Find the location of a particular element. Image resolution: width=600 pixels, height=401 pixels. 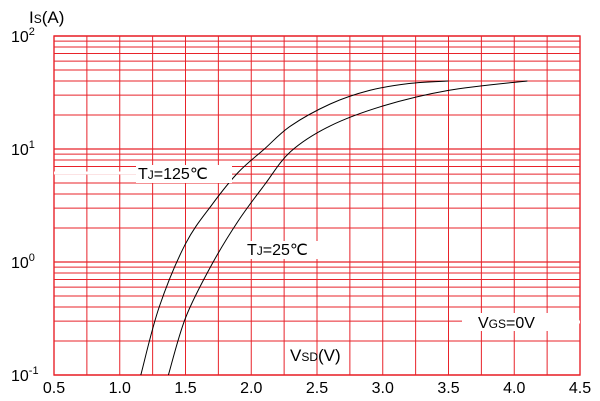

annotation-vgs-sub: GS is located at coordinates (497, 324).